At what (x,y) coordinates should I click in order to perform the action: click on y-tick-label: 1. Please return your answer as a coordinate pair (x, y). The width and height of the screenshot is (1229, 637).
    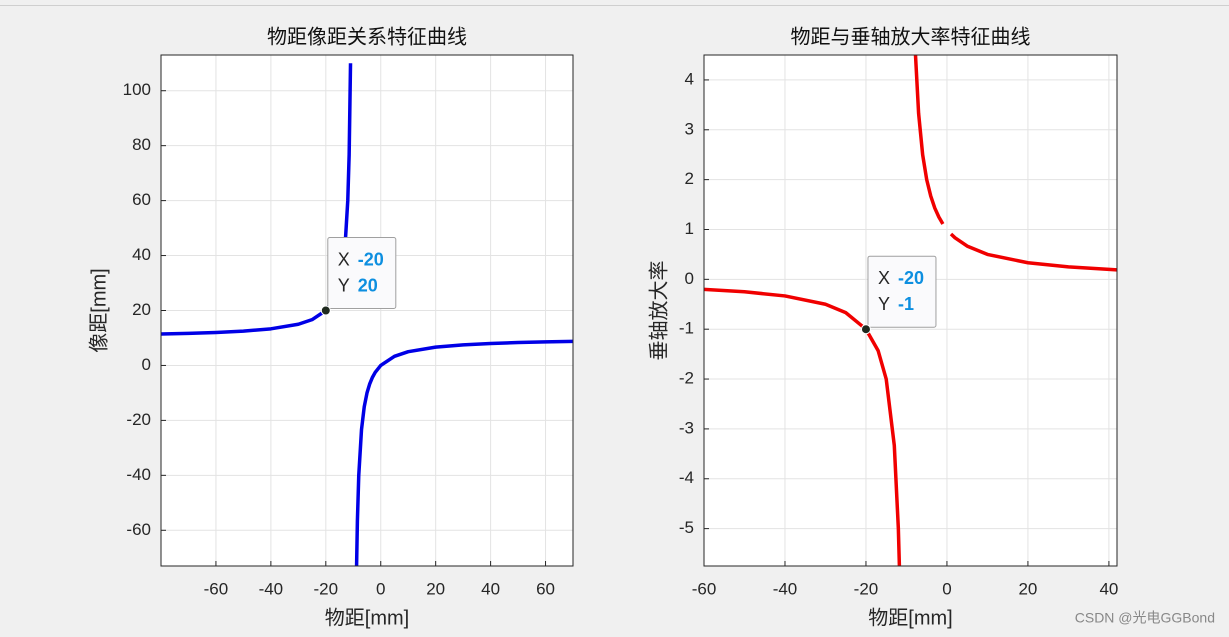
    Looking at the image, I should click on (689, 228).